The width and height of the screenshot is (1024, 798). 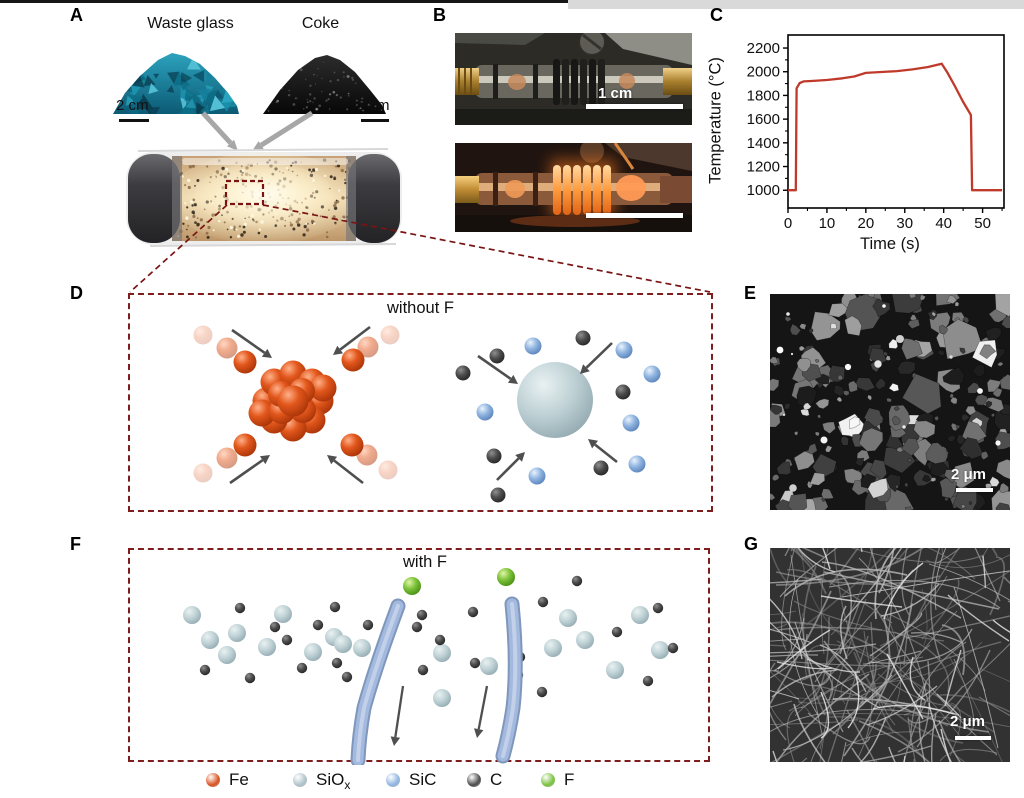 I want to click on coke-label: Coke, so click(x=320, y=23).